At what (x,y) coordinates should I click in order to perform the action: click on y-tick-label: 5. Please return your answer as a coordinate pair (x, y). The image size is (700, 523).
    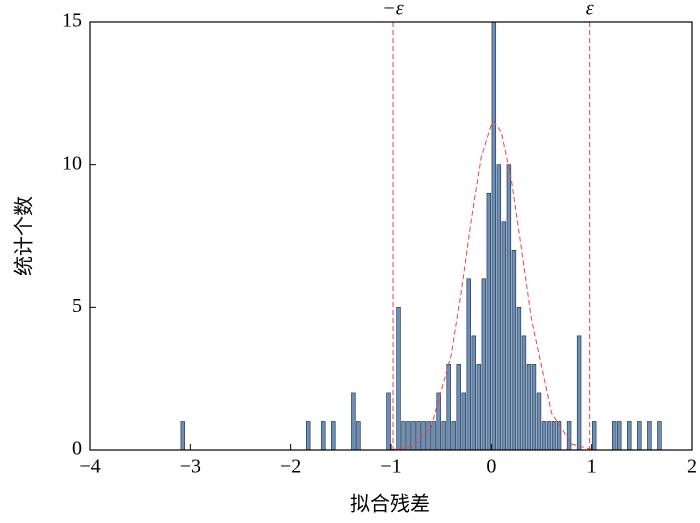
    Looking at the image, I should click on (77, 306).